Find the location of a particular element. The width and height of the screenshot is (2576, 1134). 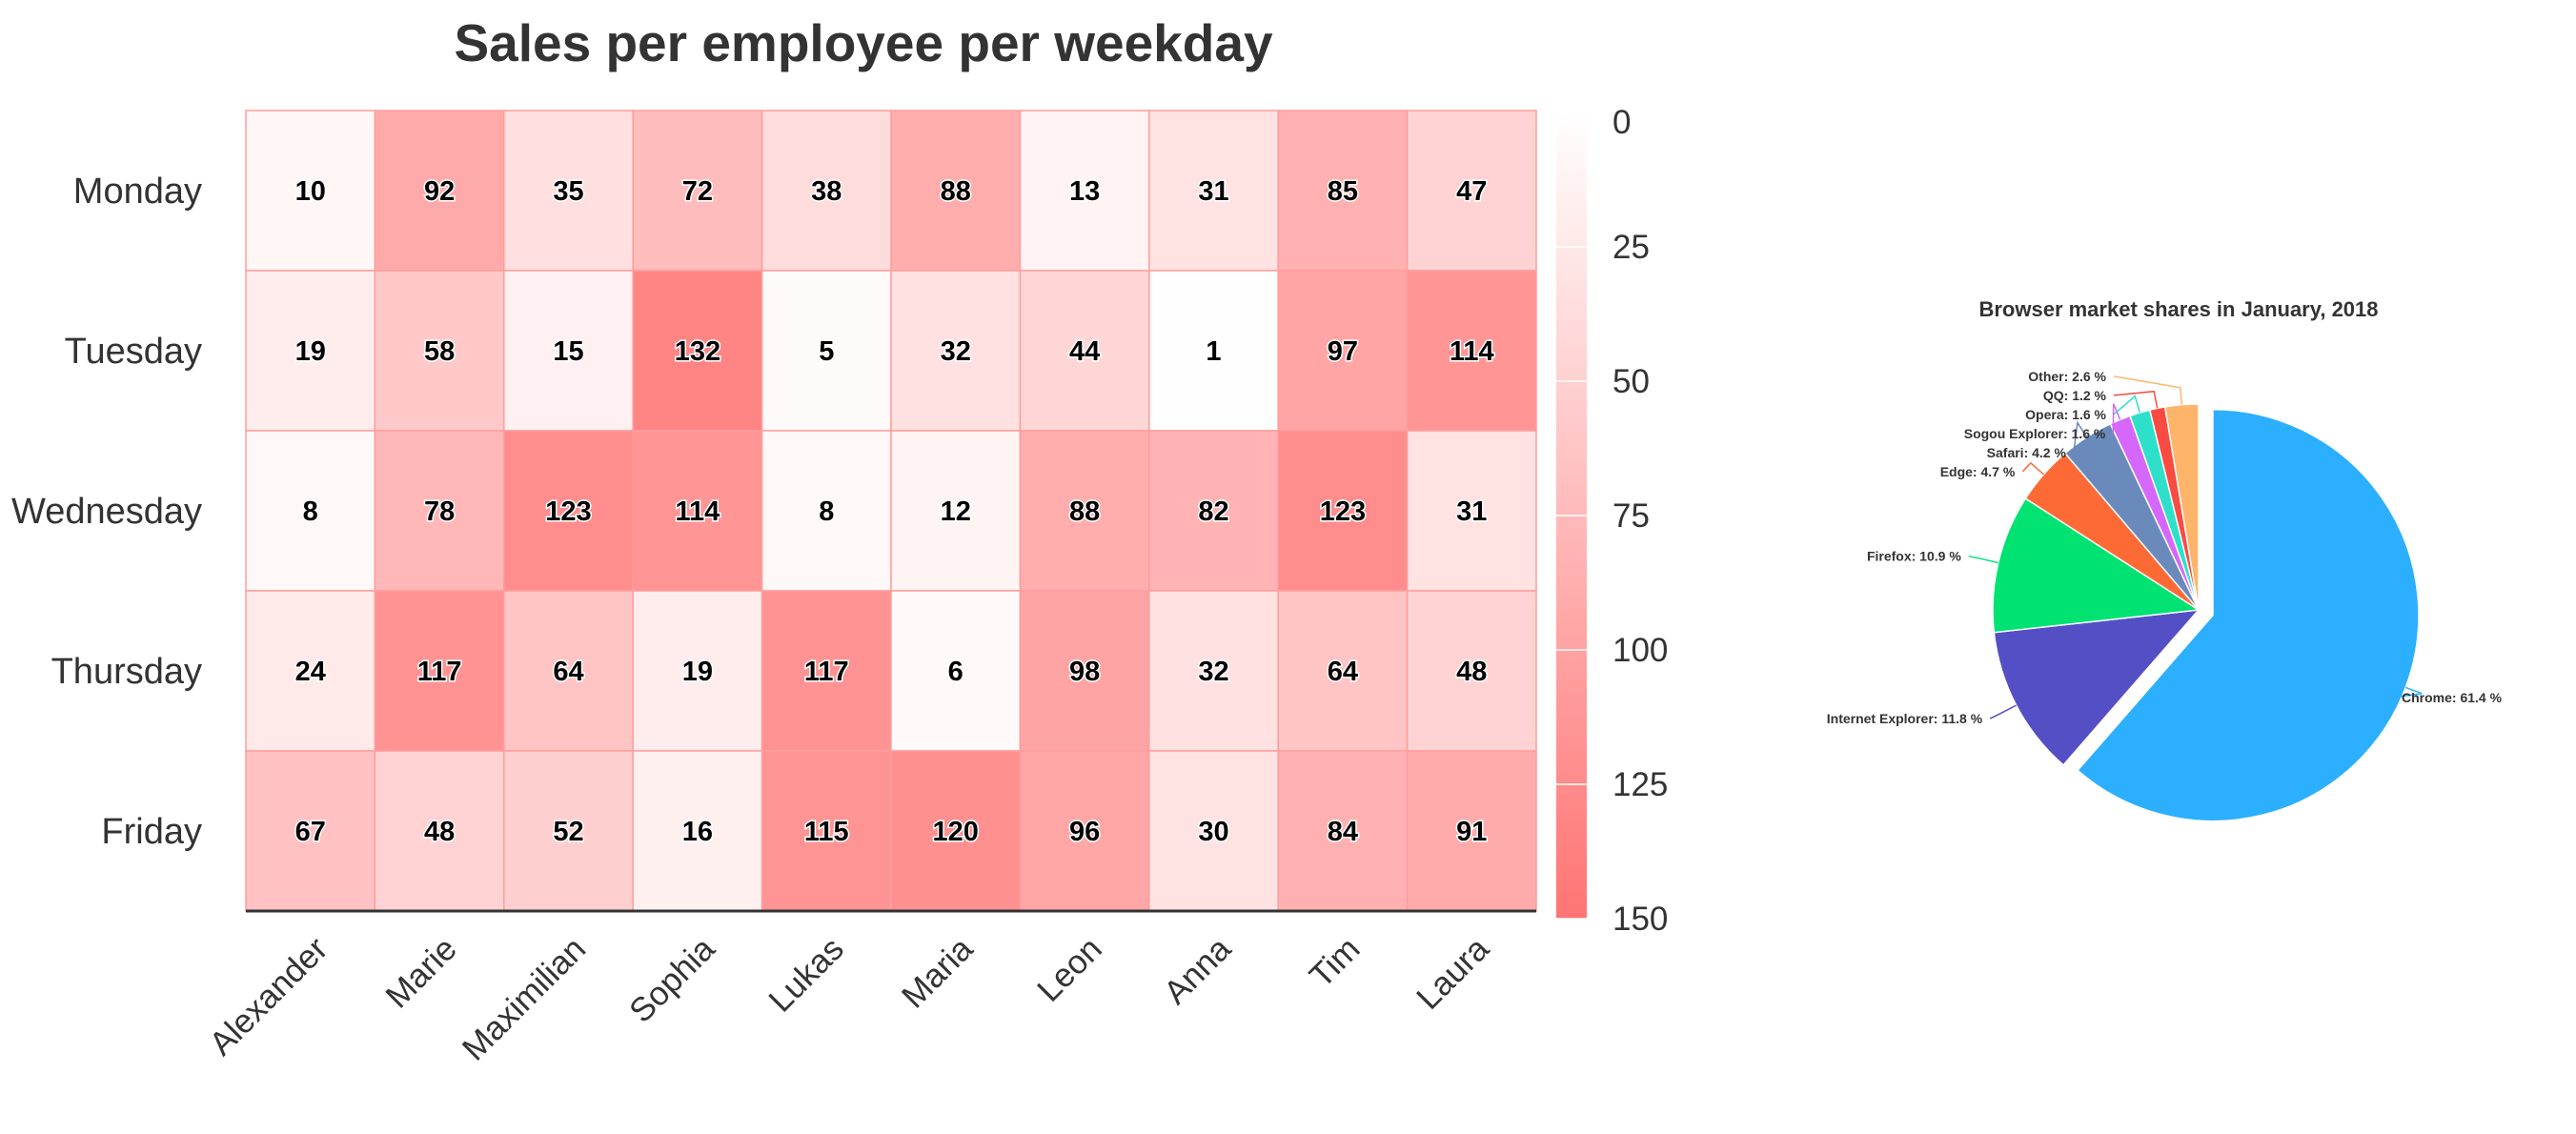

heatmap-cell-label: 13 is located at coordinates (1084, 191).